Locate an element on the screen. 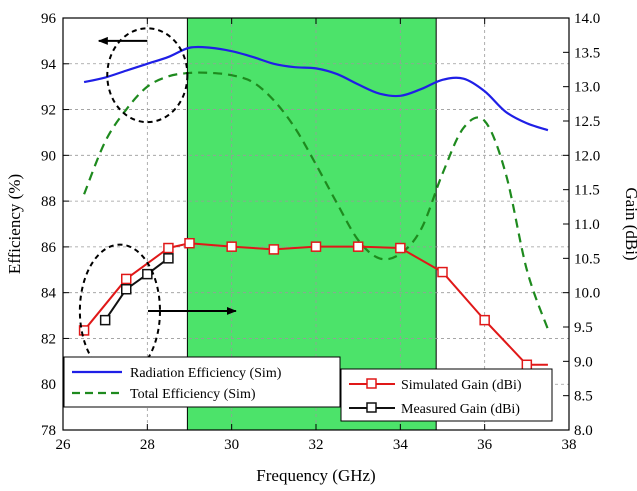 The height and width of the screenshot is (491, 637). y2-tick-label: 10.5 is located at coordinates (587, 259).